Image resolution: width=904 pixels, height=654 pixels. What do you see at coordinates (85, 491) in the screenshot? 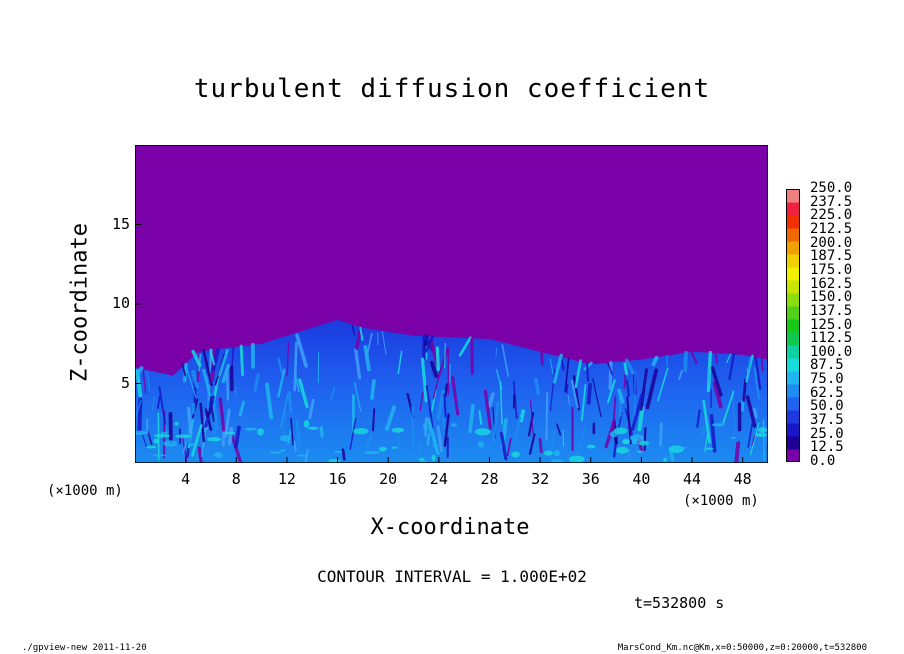
I see `x-unit-label-left: (×1000 m)` at bounding box center [85, 491].